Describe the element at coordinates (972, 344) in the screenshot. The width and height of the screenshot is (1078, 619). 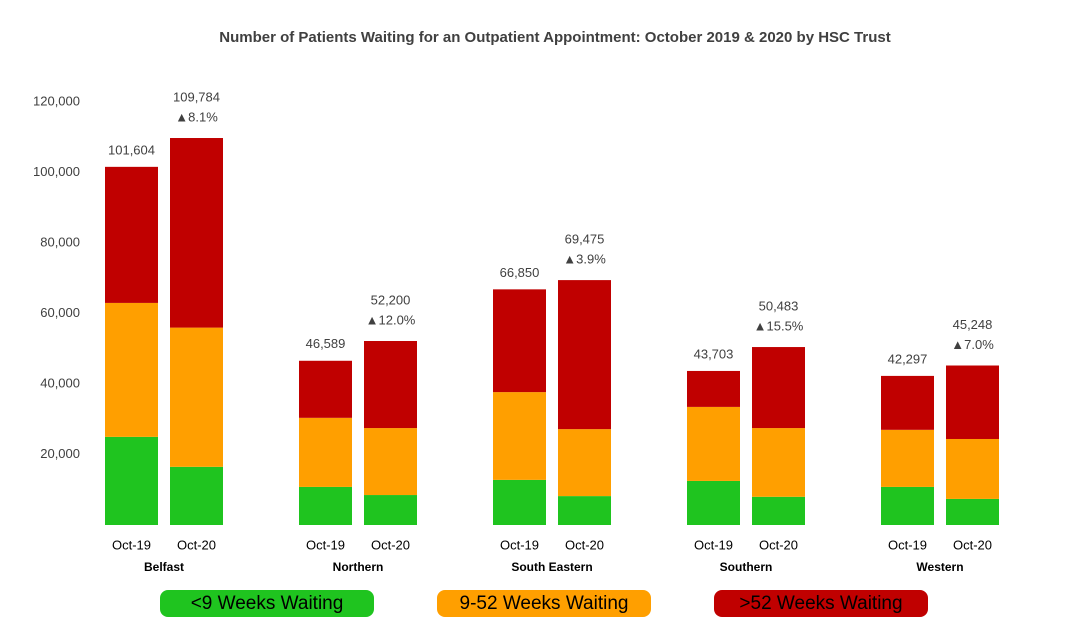
I see `change-label: ▲7.0%` at that location.